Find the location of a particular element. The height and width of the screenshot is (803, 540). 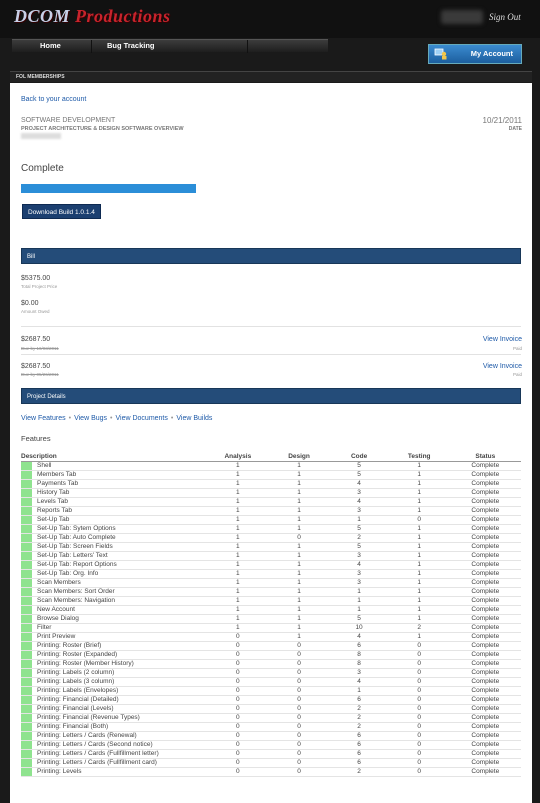

cell-description: Print Preview is located at coordinates (114, 637).